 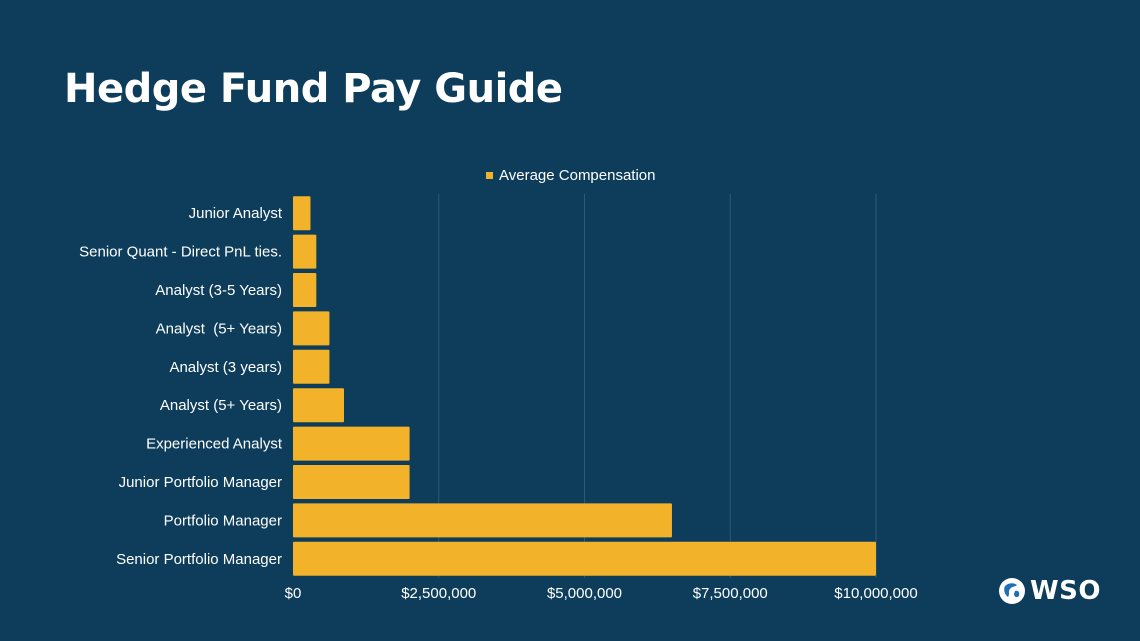 I want to click on category-label: Analyst (3 years), so click(x=225, y=367).